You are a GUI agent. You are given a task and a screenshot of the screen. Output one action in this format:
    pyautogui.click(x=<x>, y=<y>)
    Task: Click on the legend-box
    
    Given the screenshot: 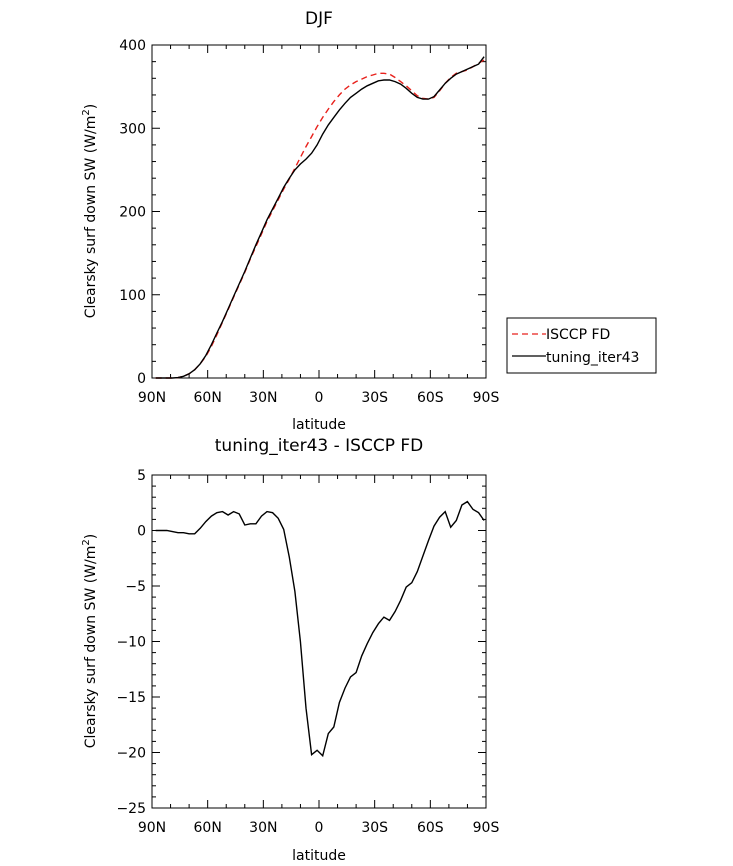 What is the action you would take?
    pyautogui.click(x=581, y=345)
    